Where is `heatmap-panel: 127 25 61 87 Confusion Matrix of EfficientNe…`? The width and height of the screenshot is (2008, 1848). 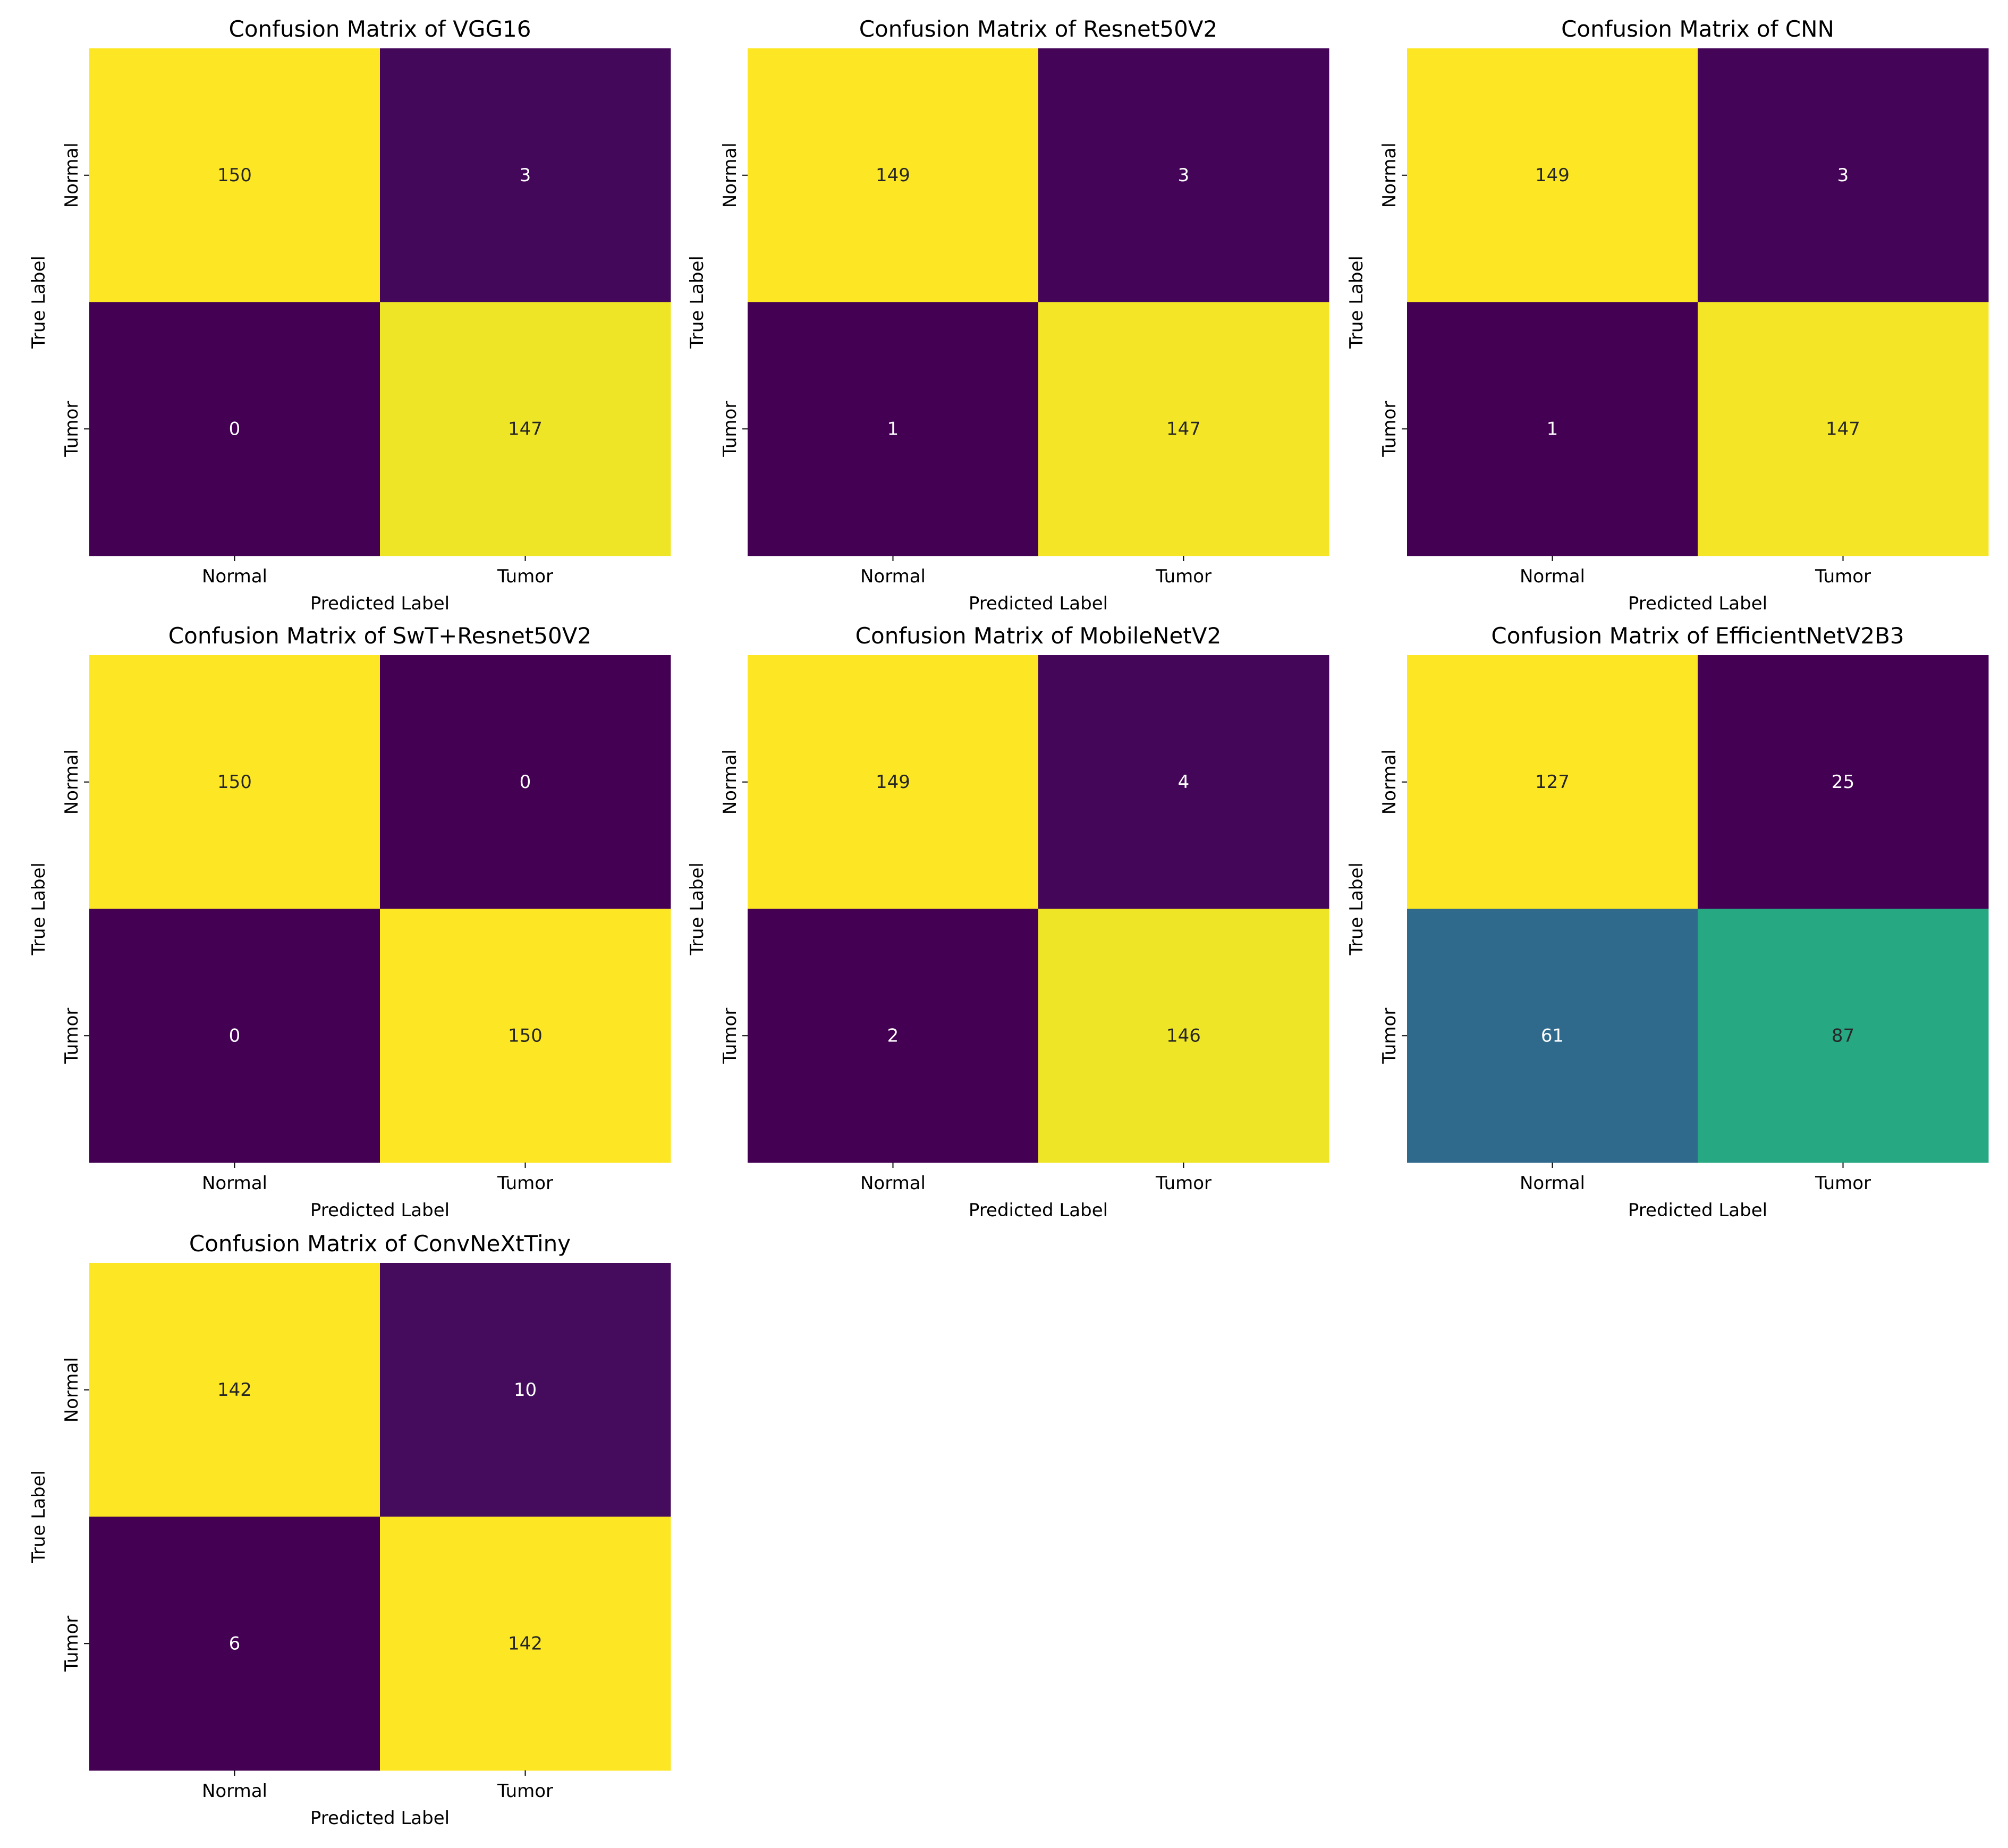 heatmap-panel: 127 25 61 87 Confusion Matrix of EfficientNe… is located at coordinates (1667, 922).